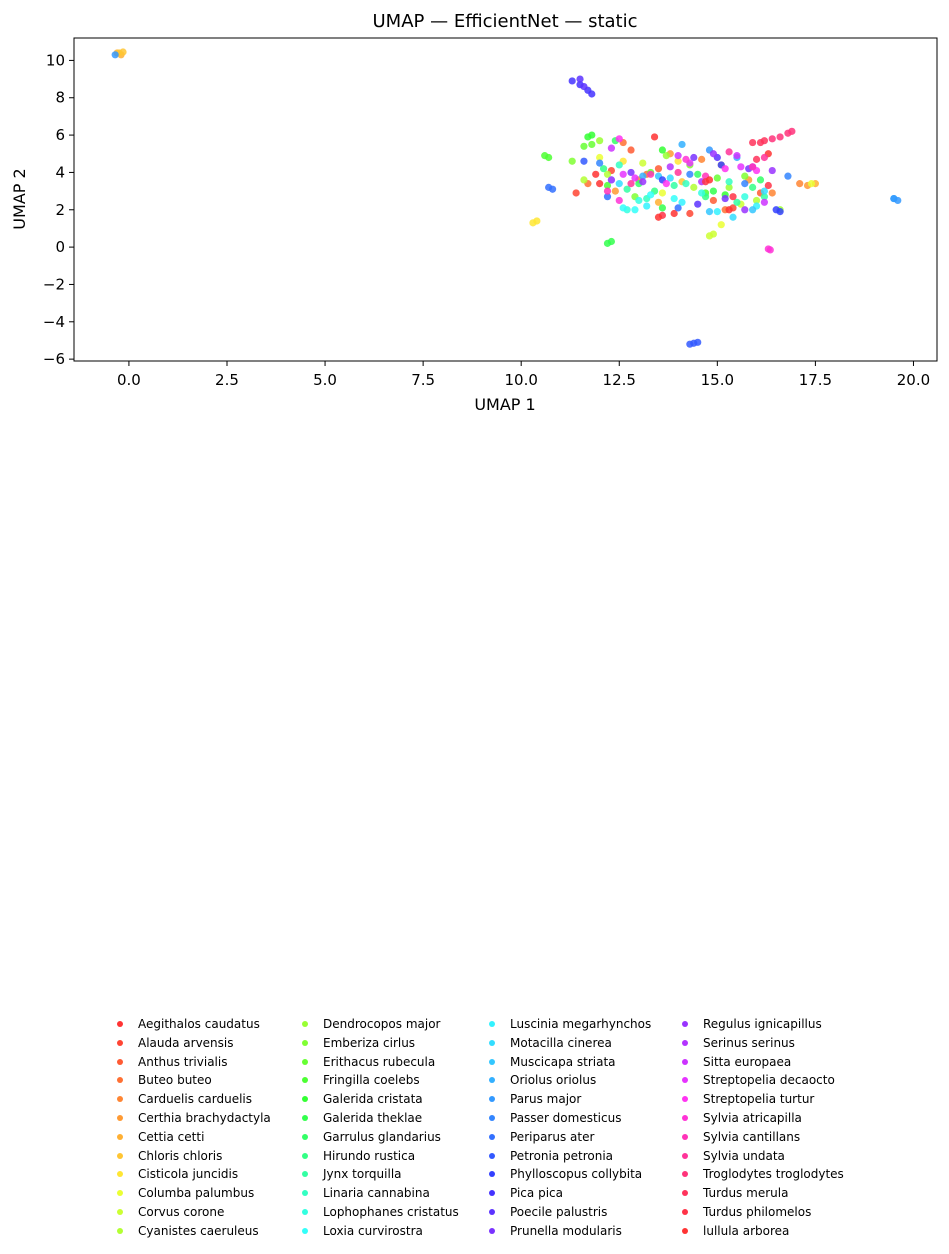 The image size is (949, 1254). I want to click on y-tick-label: 10, so click(55, 60).